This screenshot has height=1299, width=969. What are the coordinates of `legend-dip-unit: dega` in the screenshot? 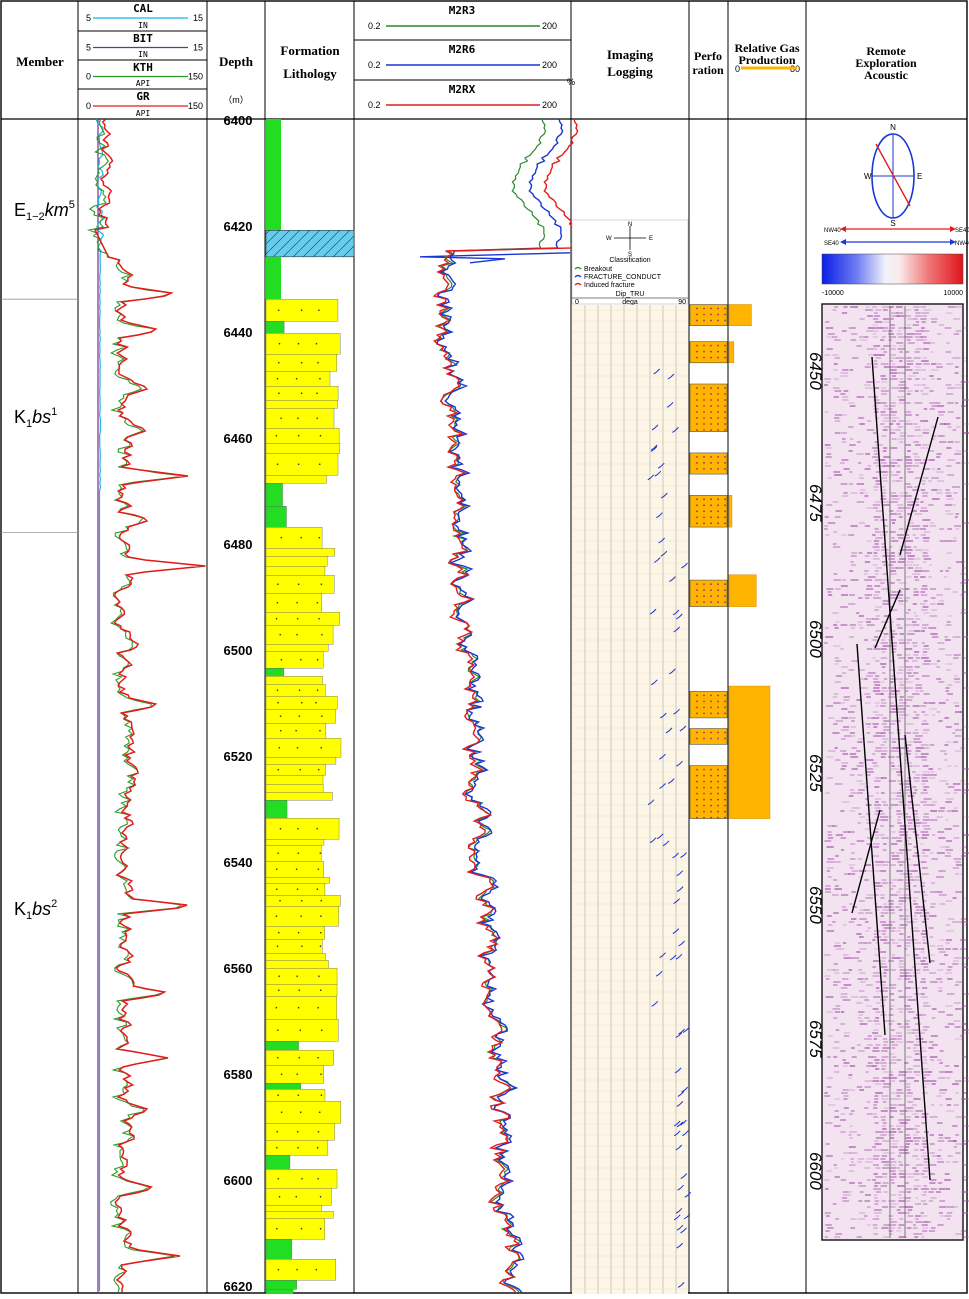 It's located at (630, 302).